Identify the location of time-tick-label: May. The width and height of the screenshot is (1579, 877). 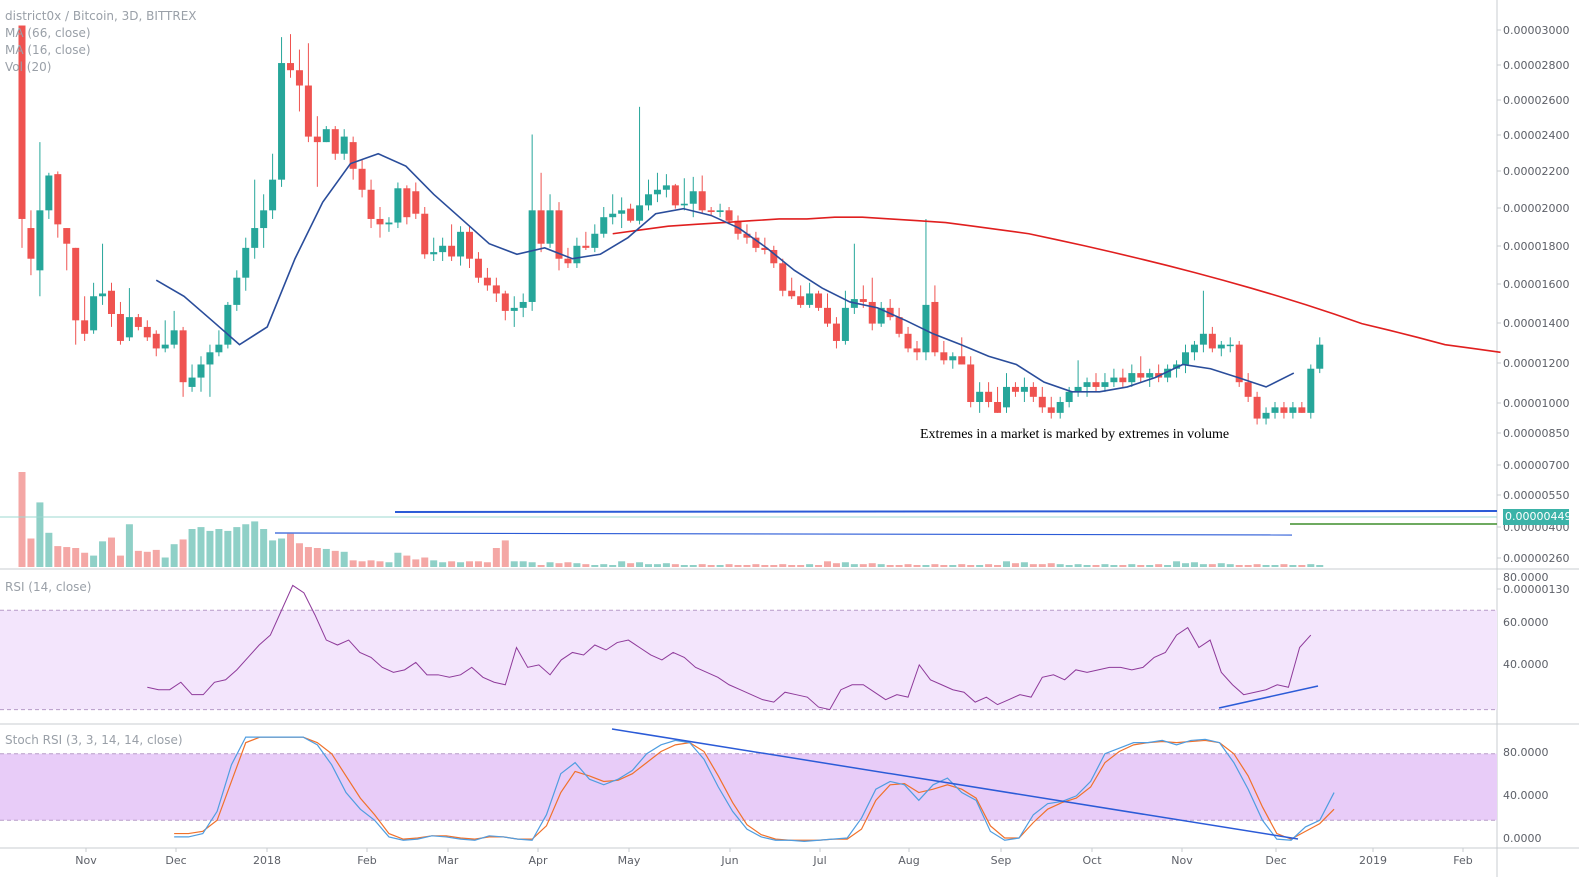
(629, 860).